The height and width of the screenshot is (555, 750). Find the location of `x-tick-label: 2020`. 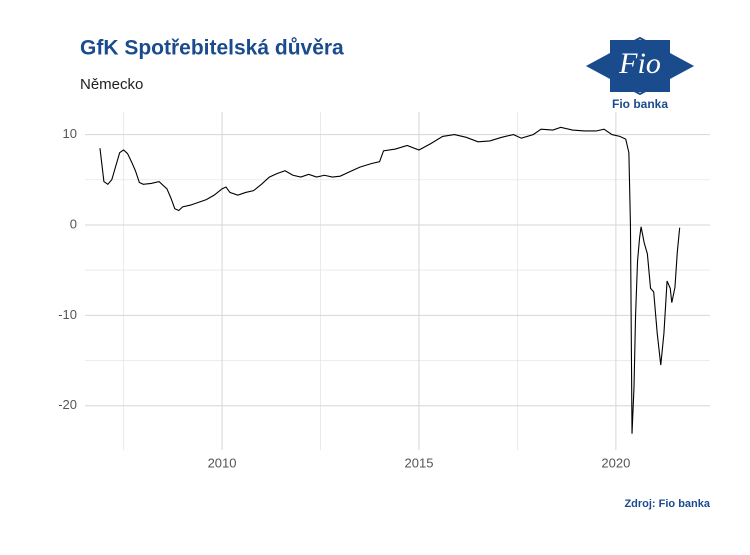

x-tick-label: 2020 is located at coordinates (615, 462).